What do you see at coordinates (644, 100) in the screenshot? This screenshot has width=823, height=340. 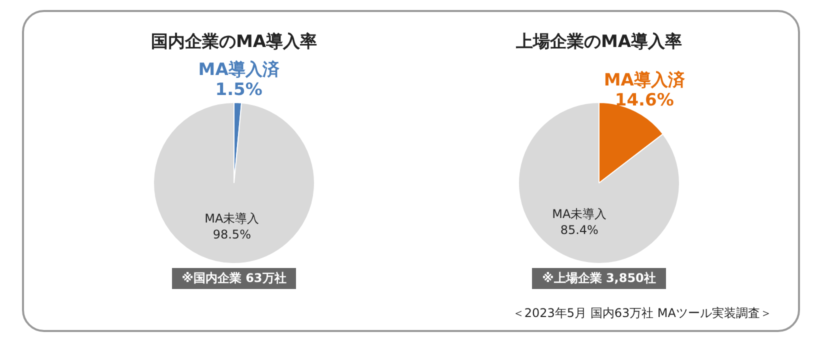 I see `data-label: 14.6%` at bounding box center [644, 100].